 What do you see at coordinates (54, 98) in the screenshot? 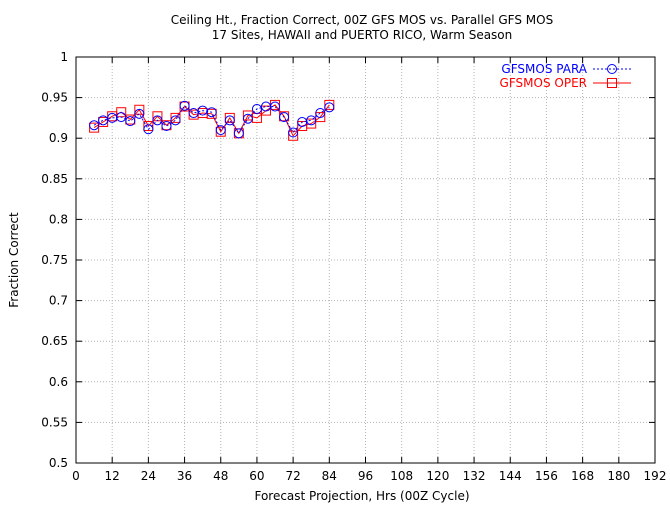
I see `y-tick-label: 0.95` at bounding box center [54, 98].